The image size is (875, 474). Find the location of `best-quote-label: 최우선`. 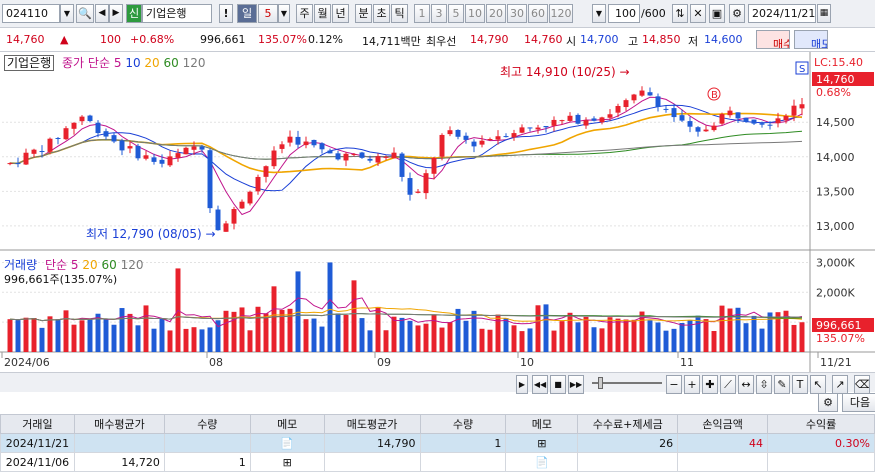

best-quote-label: 최우선 is located at coordinates (441, 41).